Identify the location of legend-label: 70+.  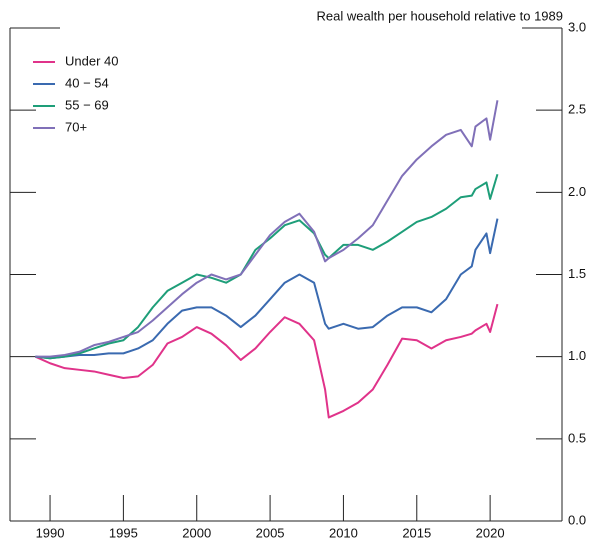
(76, 126).